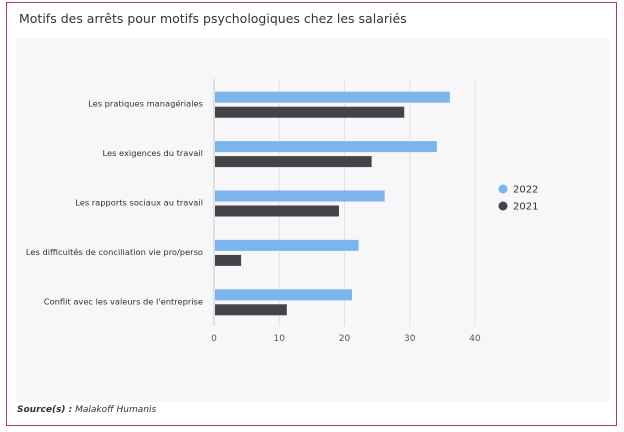 The image size is (624, 432). Describe the element at coordinates (116, 410) in the screenshot. I see `source-value: Malakoff Humanis` at that location.